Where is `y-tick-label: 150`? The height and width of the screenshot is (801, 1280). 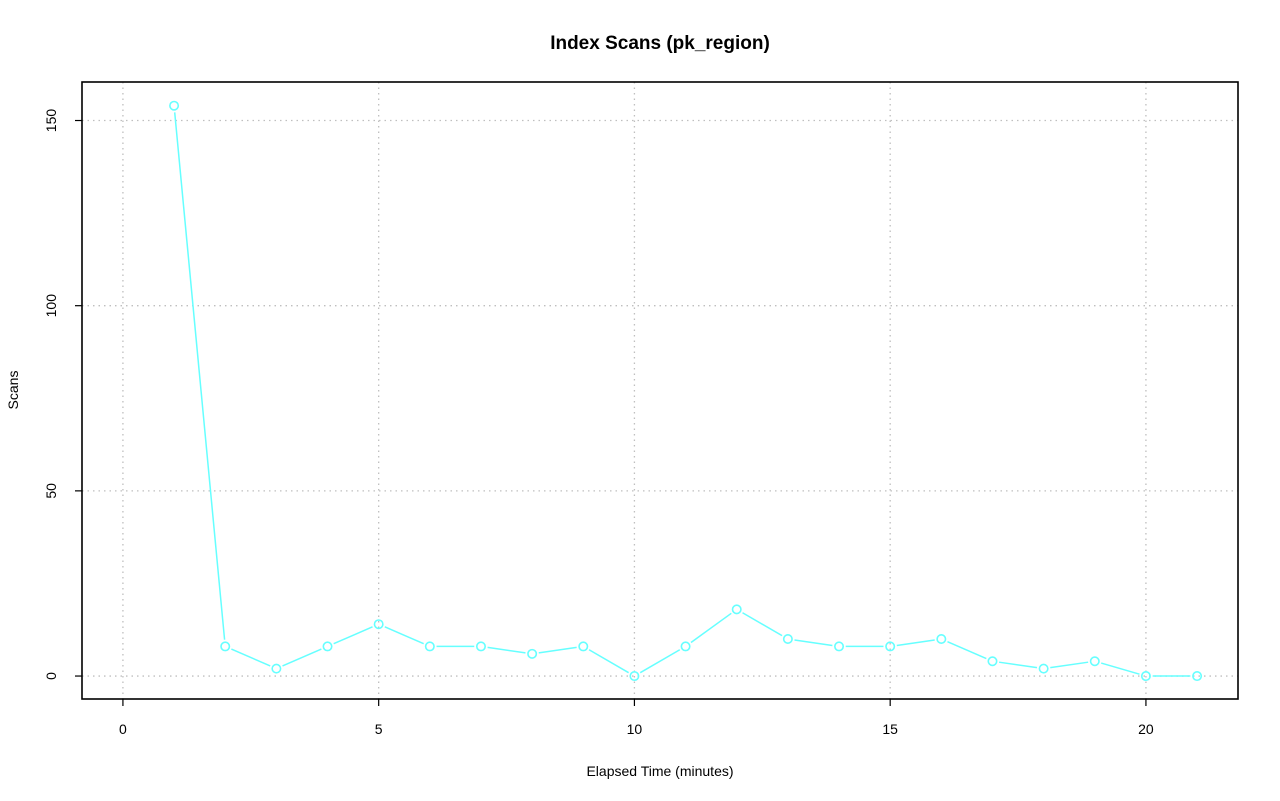 y-tick-label: 150 is located at coordinates (51, 121).